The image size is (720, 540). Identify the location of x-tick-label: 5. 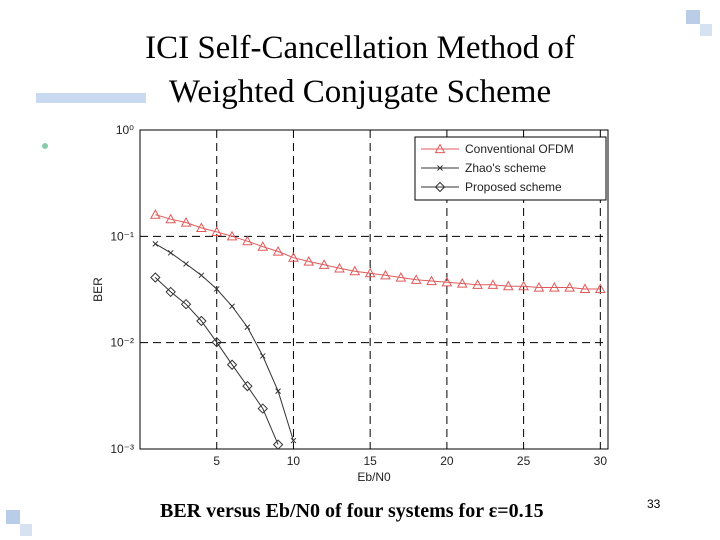
(216, 461).